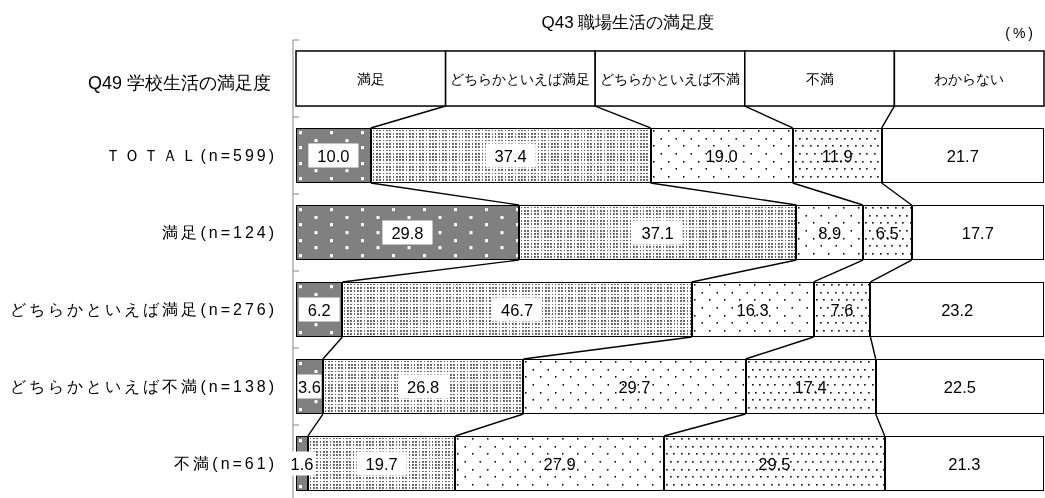 The image size is (1045, 498). I want to click on y-tick-label: 満足(n=124), so click(219, 232).